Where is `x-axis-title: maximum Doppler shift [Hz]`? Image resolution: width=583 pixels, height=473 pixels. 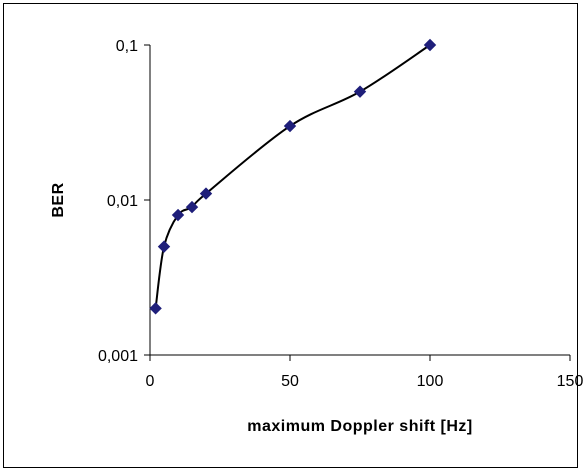
x-axis-title: maximum Doppler shift [Hz] is located at coordinates (359, 426).